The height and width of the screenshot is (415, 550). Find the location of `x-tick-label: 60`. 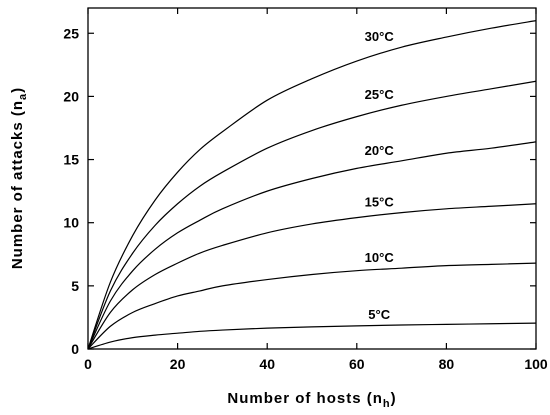

x-tick-label: 60 is located at coordinates (357, 364).